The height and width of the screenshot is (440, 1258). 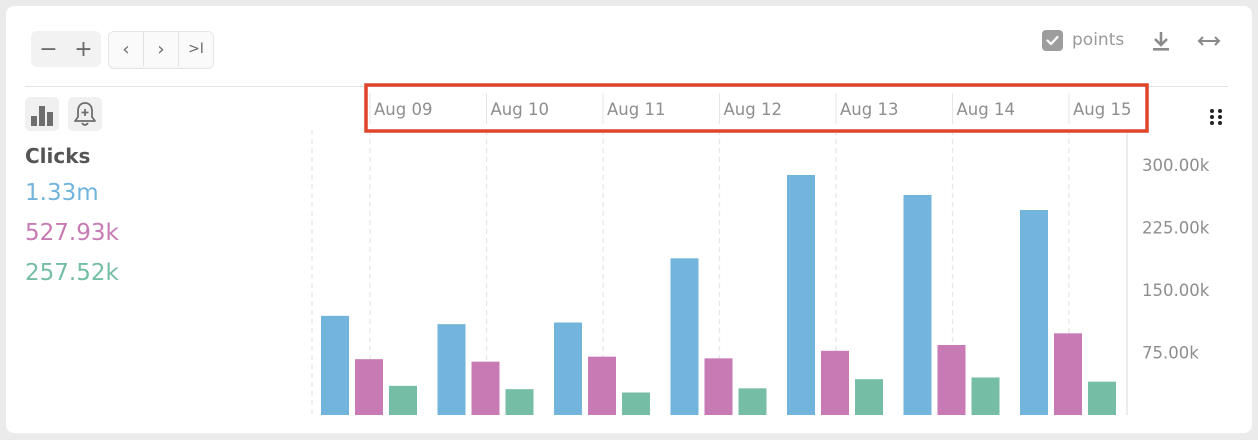 I want to click on zoom-out-button: −, so click(x=48, y=49).